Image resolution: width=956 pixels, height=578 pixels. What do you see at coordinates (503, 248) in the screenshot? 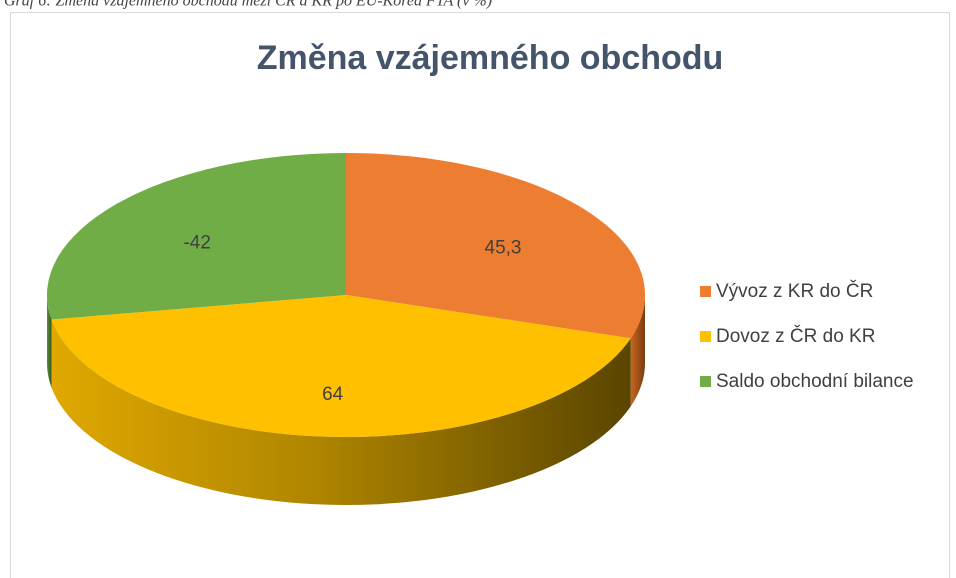
I see `data-label: 45,3` at bounding box center [503, 248].